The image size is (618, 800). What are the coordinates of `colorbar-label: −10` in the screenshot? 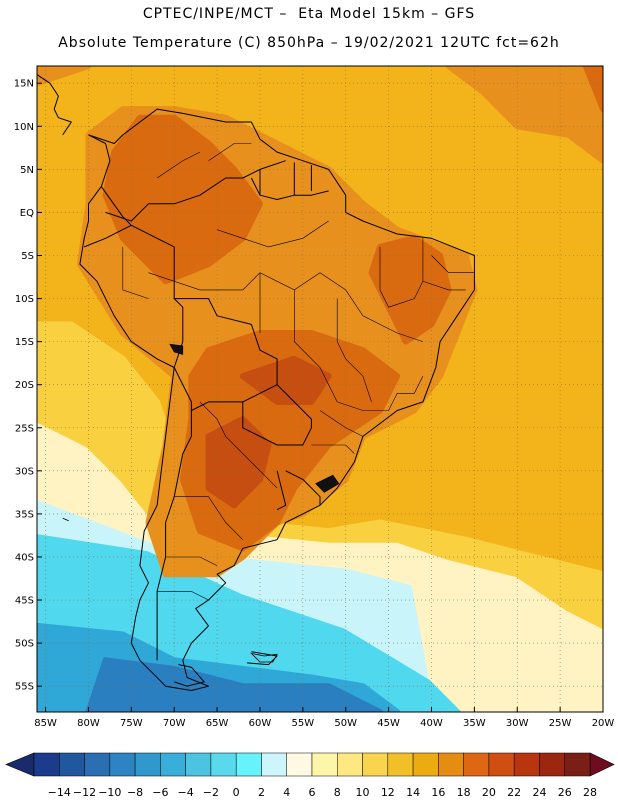 It's located at (109, 792).